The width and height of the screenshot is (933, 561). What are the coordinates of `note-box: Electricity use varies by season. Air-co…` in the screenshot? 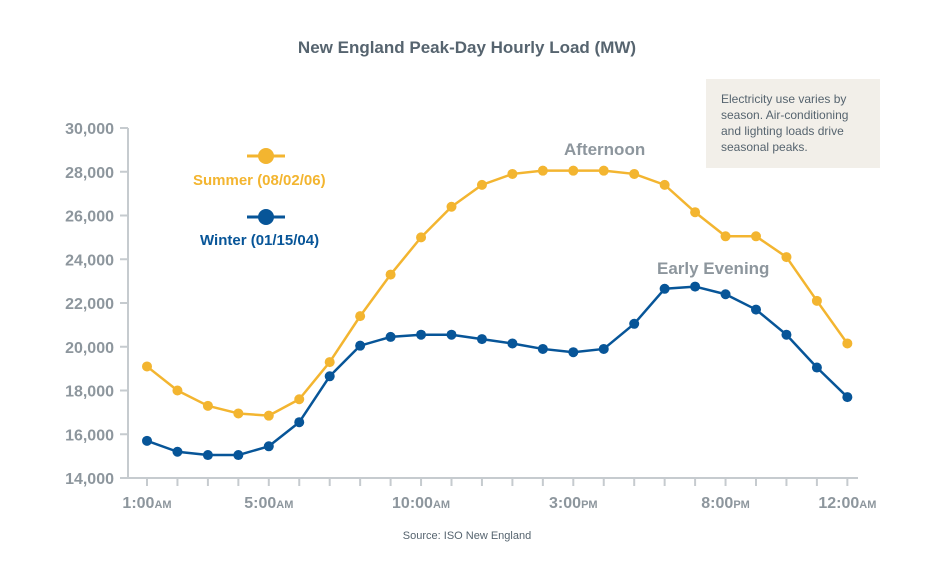 It's located at (793, 123).